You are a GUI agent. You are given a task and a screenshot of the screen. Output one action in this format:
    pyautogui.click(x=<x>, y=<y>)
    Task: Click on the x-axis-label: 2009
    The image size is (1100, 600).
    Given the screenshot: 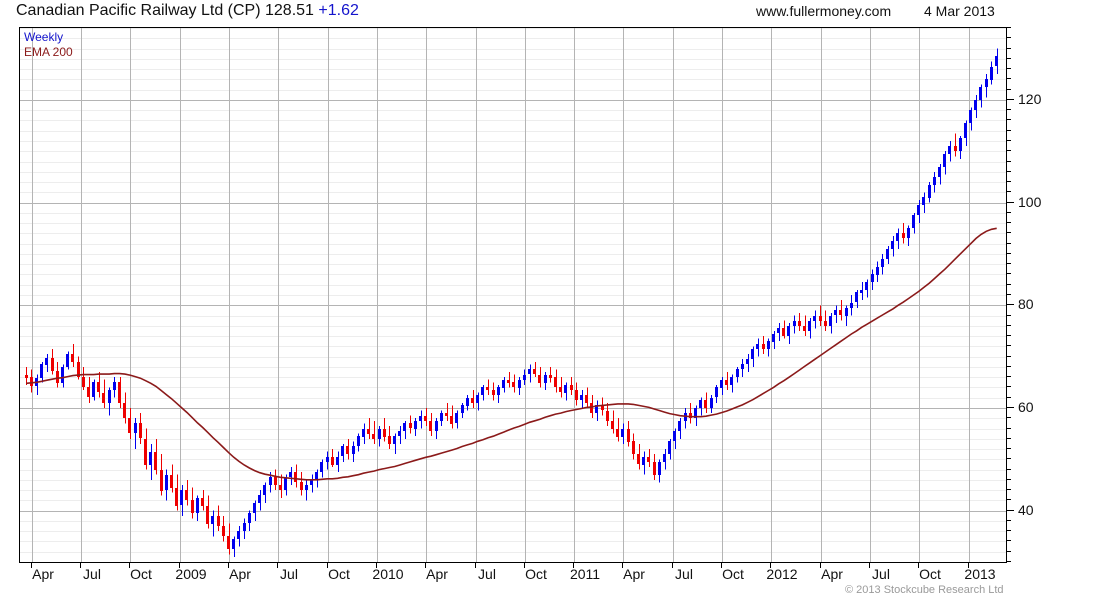 What is the action you would take?
    pyautogui.click(x=191, y=574)
    